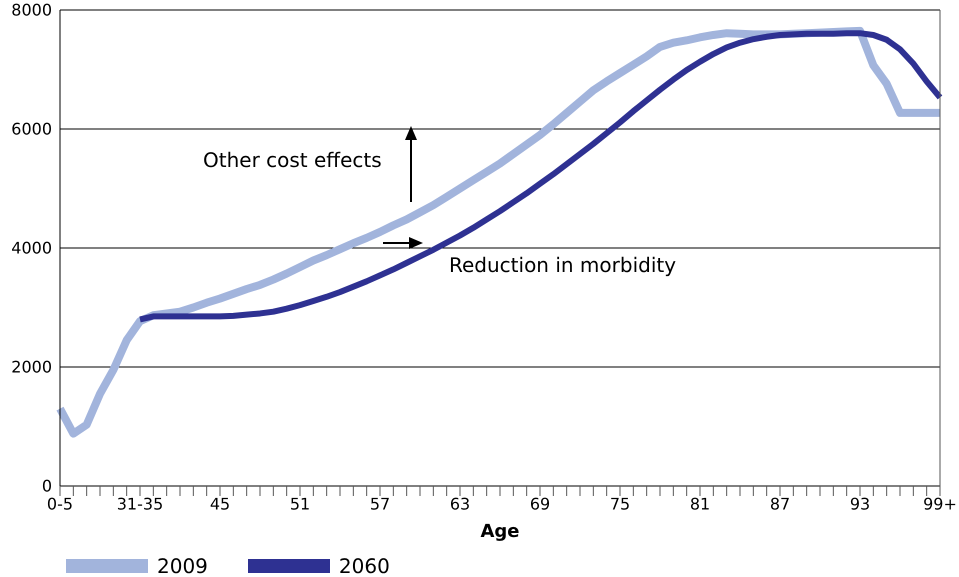  Describe the element at coordinates (31, 367) in the screenshot. I see `y-tick-label: 2000` at that location.